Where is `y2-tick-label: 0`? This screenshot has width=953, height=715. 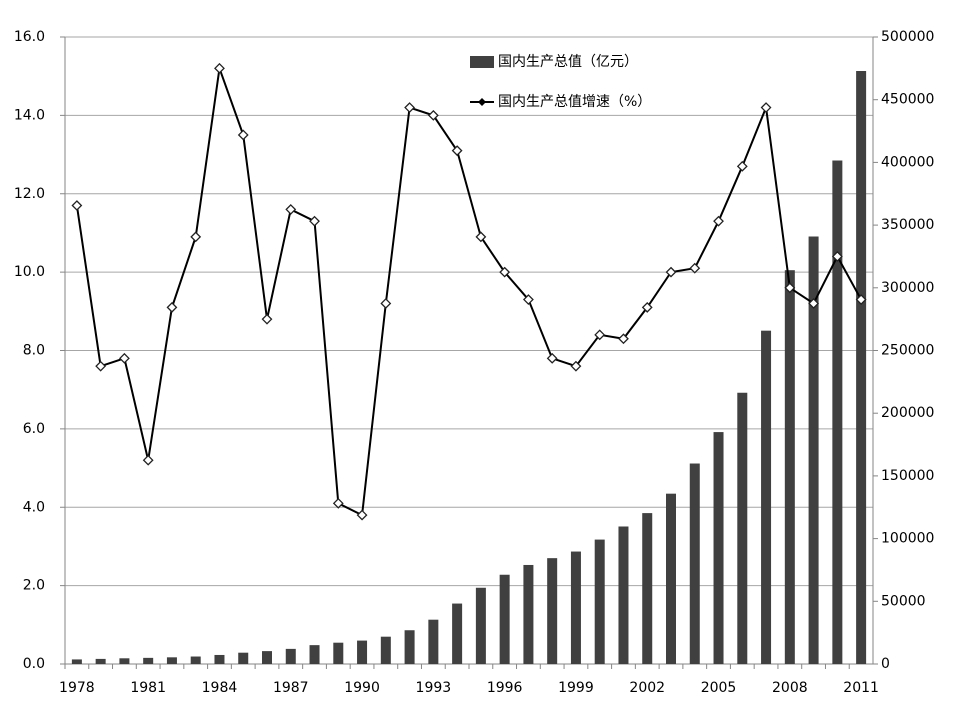 y2-tick-label: 0 is located at coordinates (885, 664).